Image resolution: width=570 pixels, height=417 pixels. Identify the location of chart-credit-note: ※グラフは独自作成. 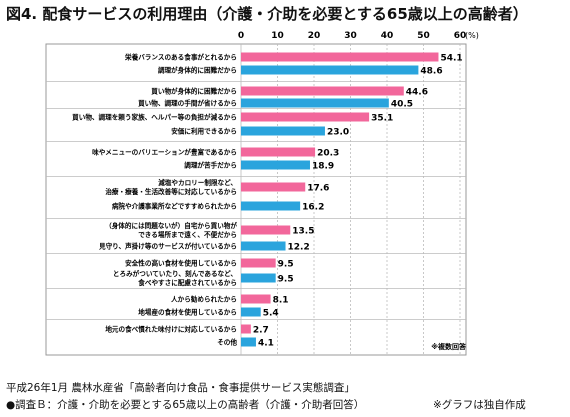
(479, 405).